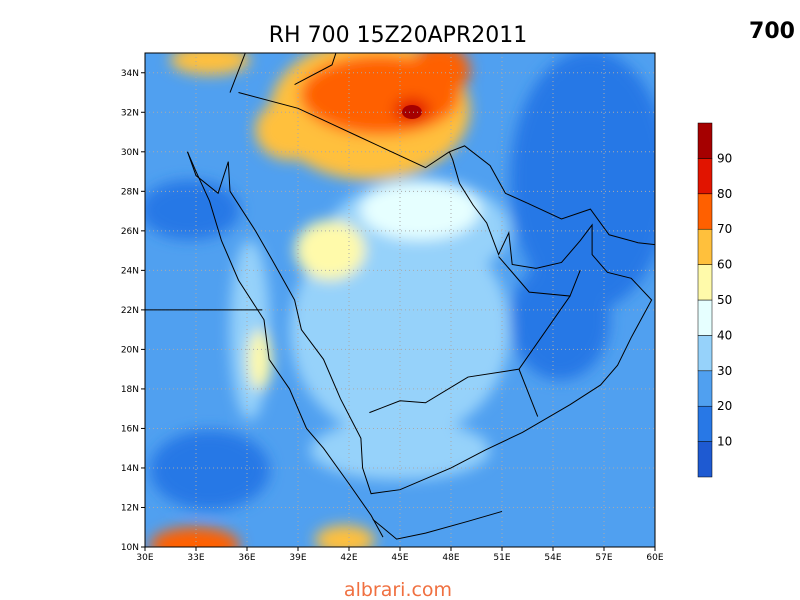 The width and height of the screenshot is (800, 600). Describe the element at coordinates (654, 558) in the screenshot. I see `x-tick-label: 60E` at that location.